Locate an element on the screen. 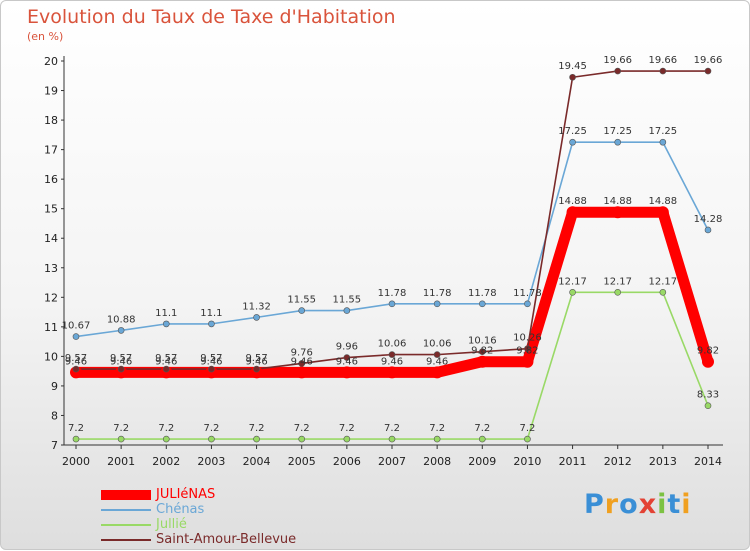 The width and height of the screenshot is (750, 551). x-tick-label: 2006 is located at coordinates (347, 461).